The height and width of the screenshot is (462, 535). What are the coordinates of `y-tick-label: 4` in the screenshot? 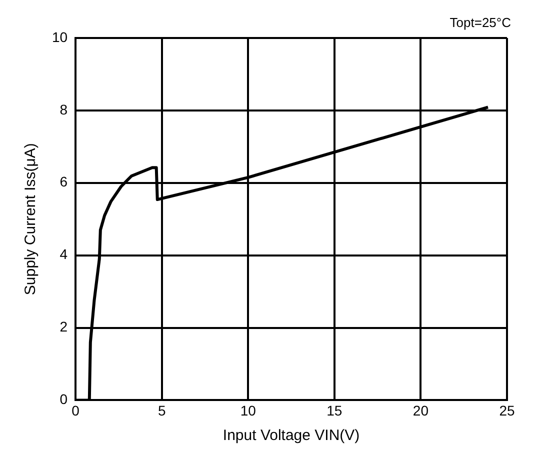 It's located at (64, 254).